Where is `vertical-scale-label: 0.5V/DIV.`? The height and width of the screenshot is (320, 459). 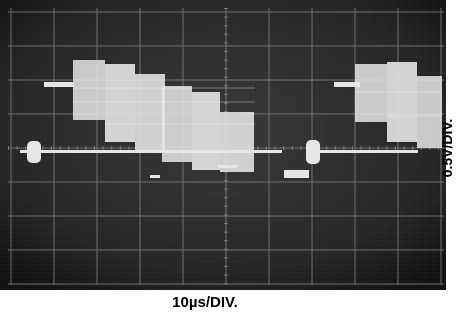 vertical-scale-label: 0.5V/DIV. is located at coordinates (447, 148).